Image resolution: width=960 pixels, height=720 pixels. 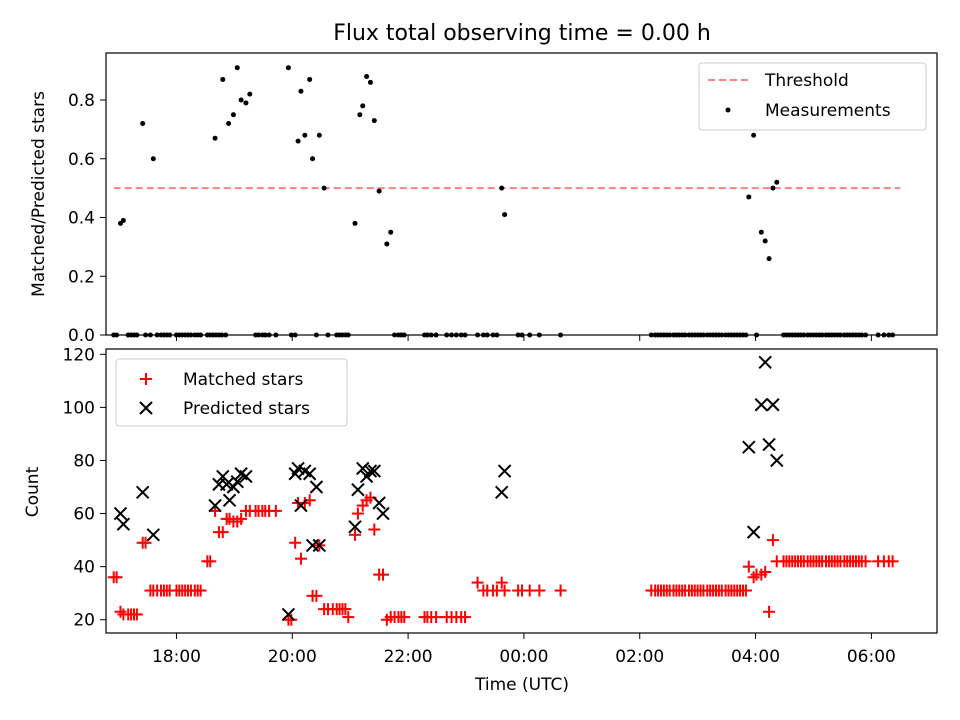 I want to click on predicted-legend-handle, so click(x=146, y=408).